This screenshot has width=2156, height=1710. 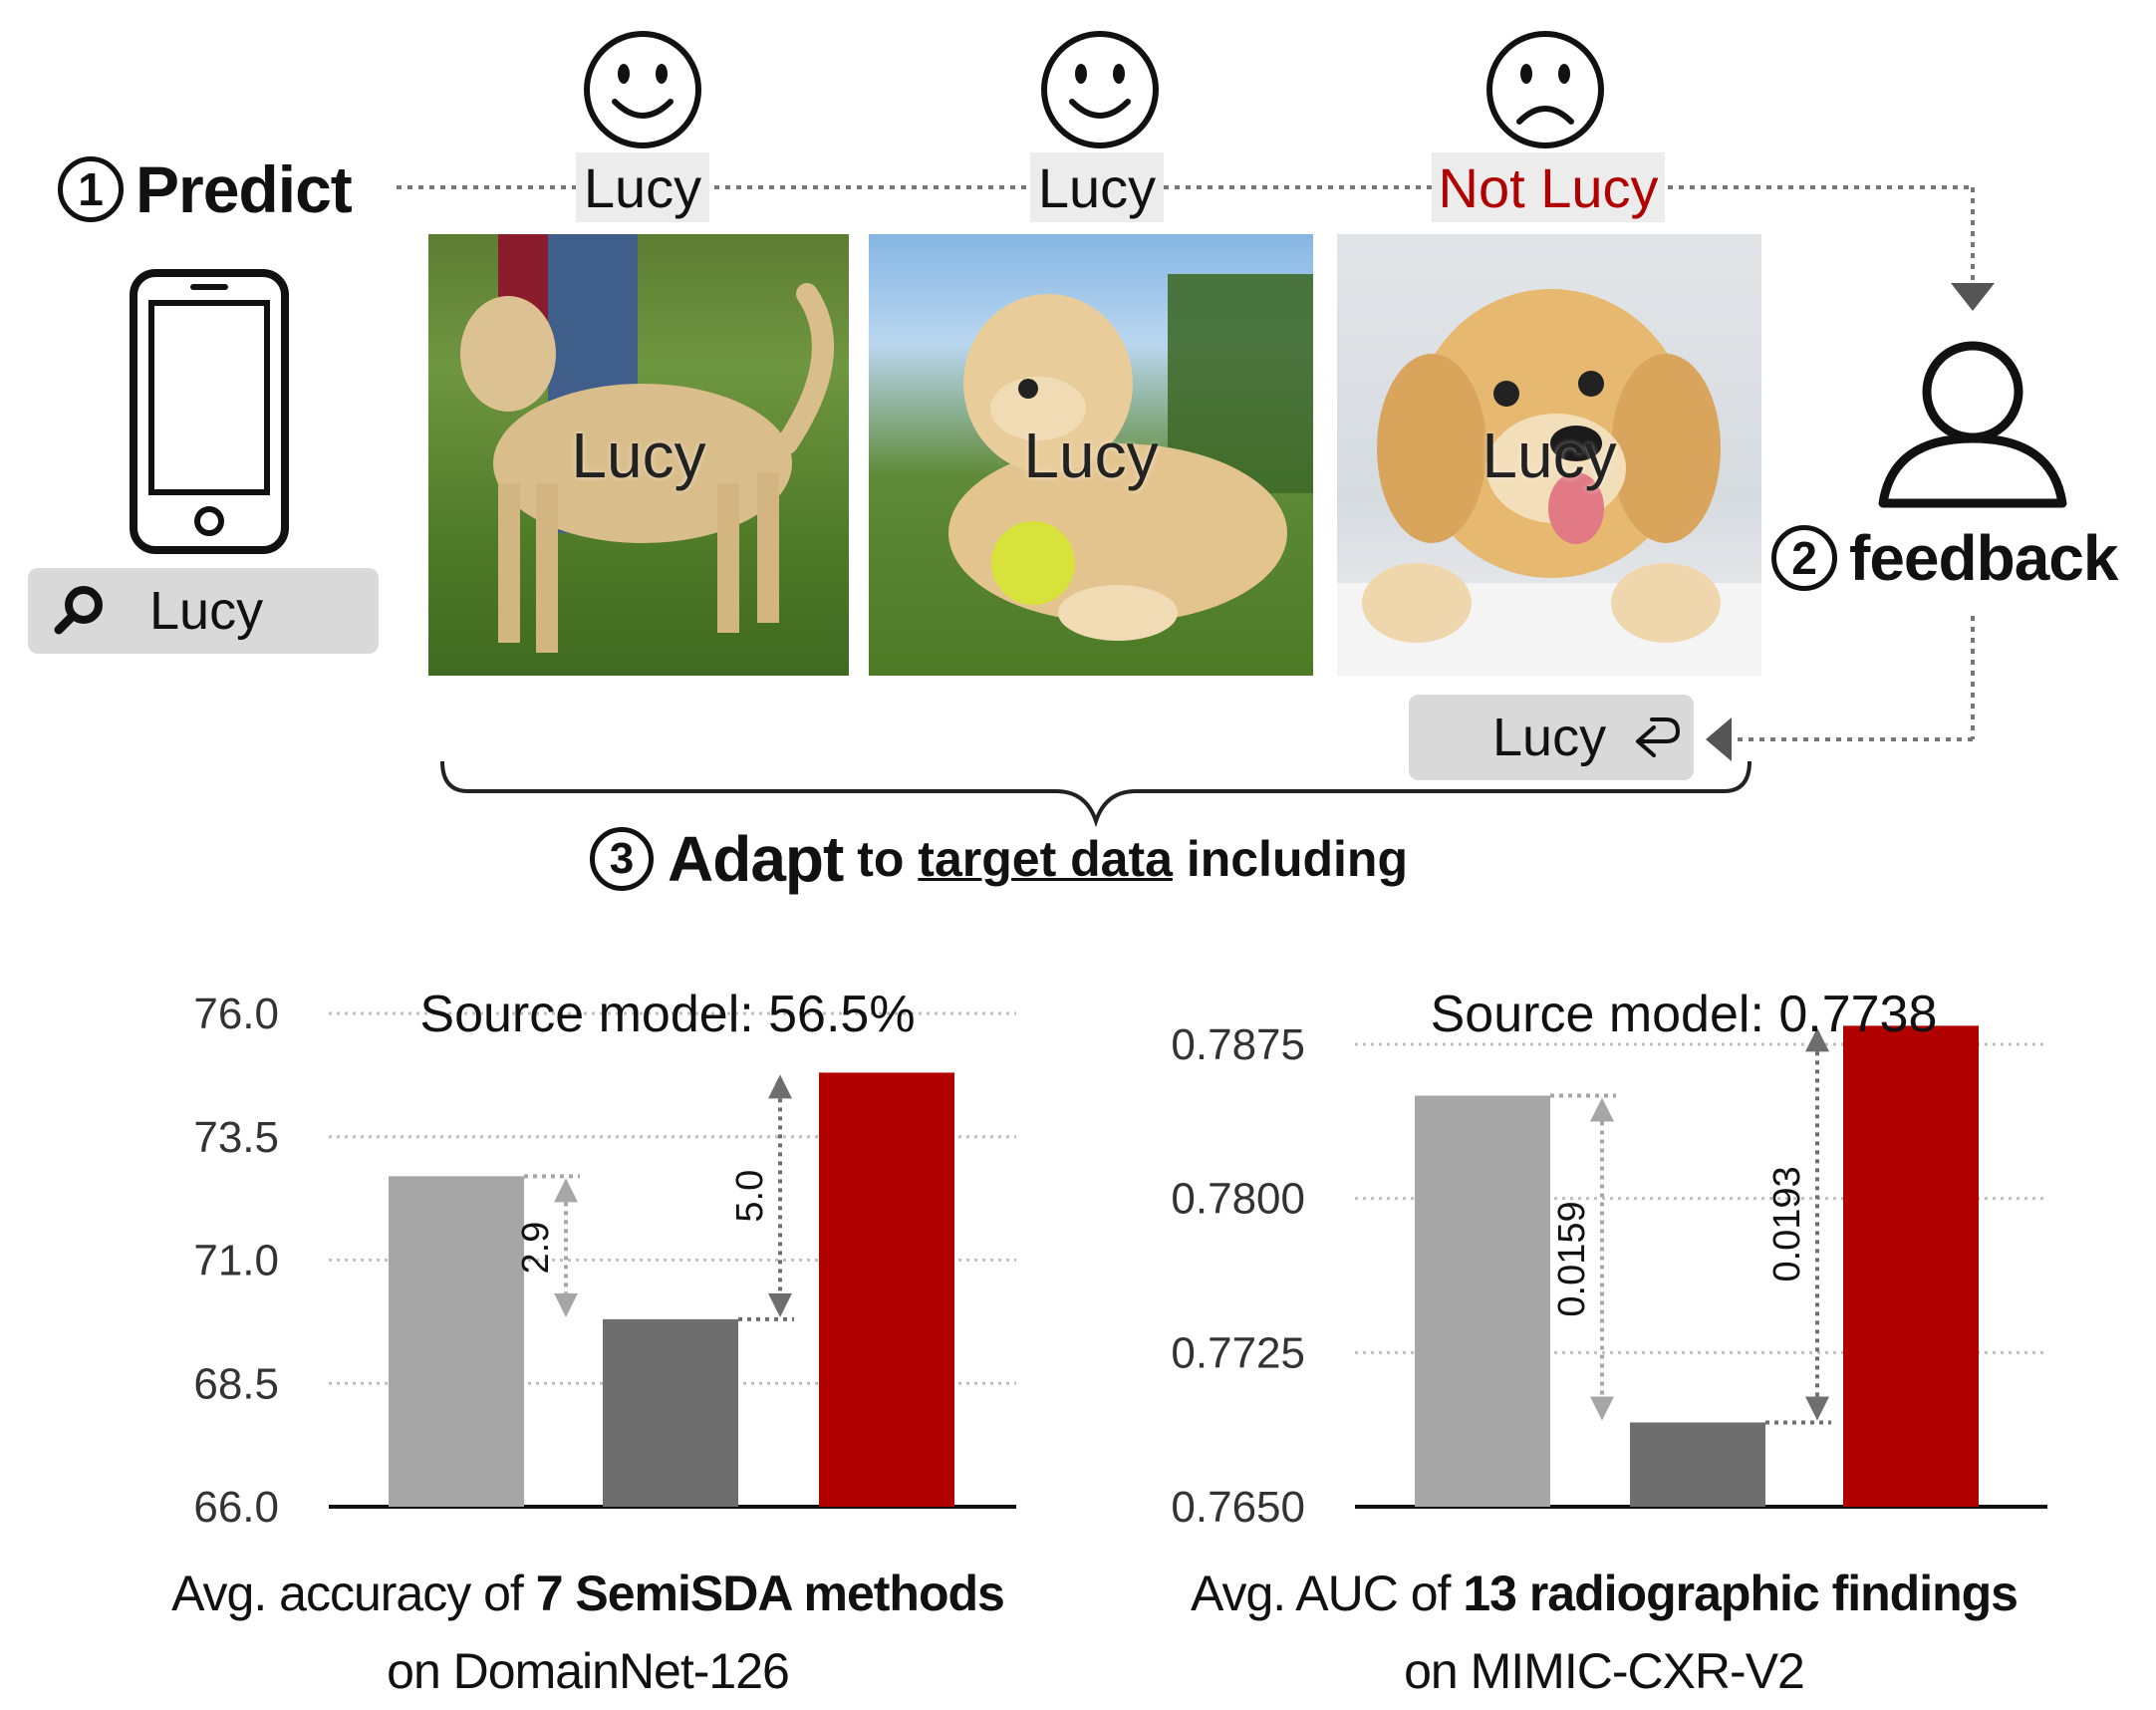 What do you see at coordinates (236, 1014) in the screenshot?
I see `y-tick-label: 76.0` at bounding box center [236, 1014].